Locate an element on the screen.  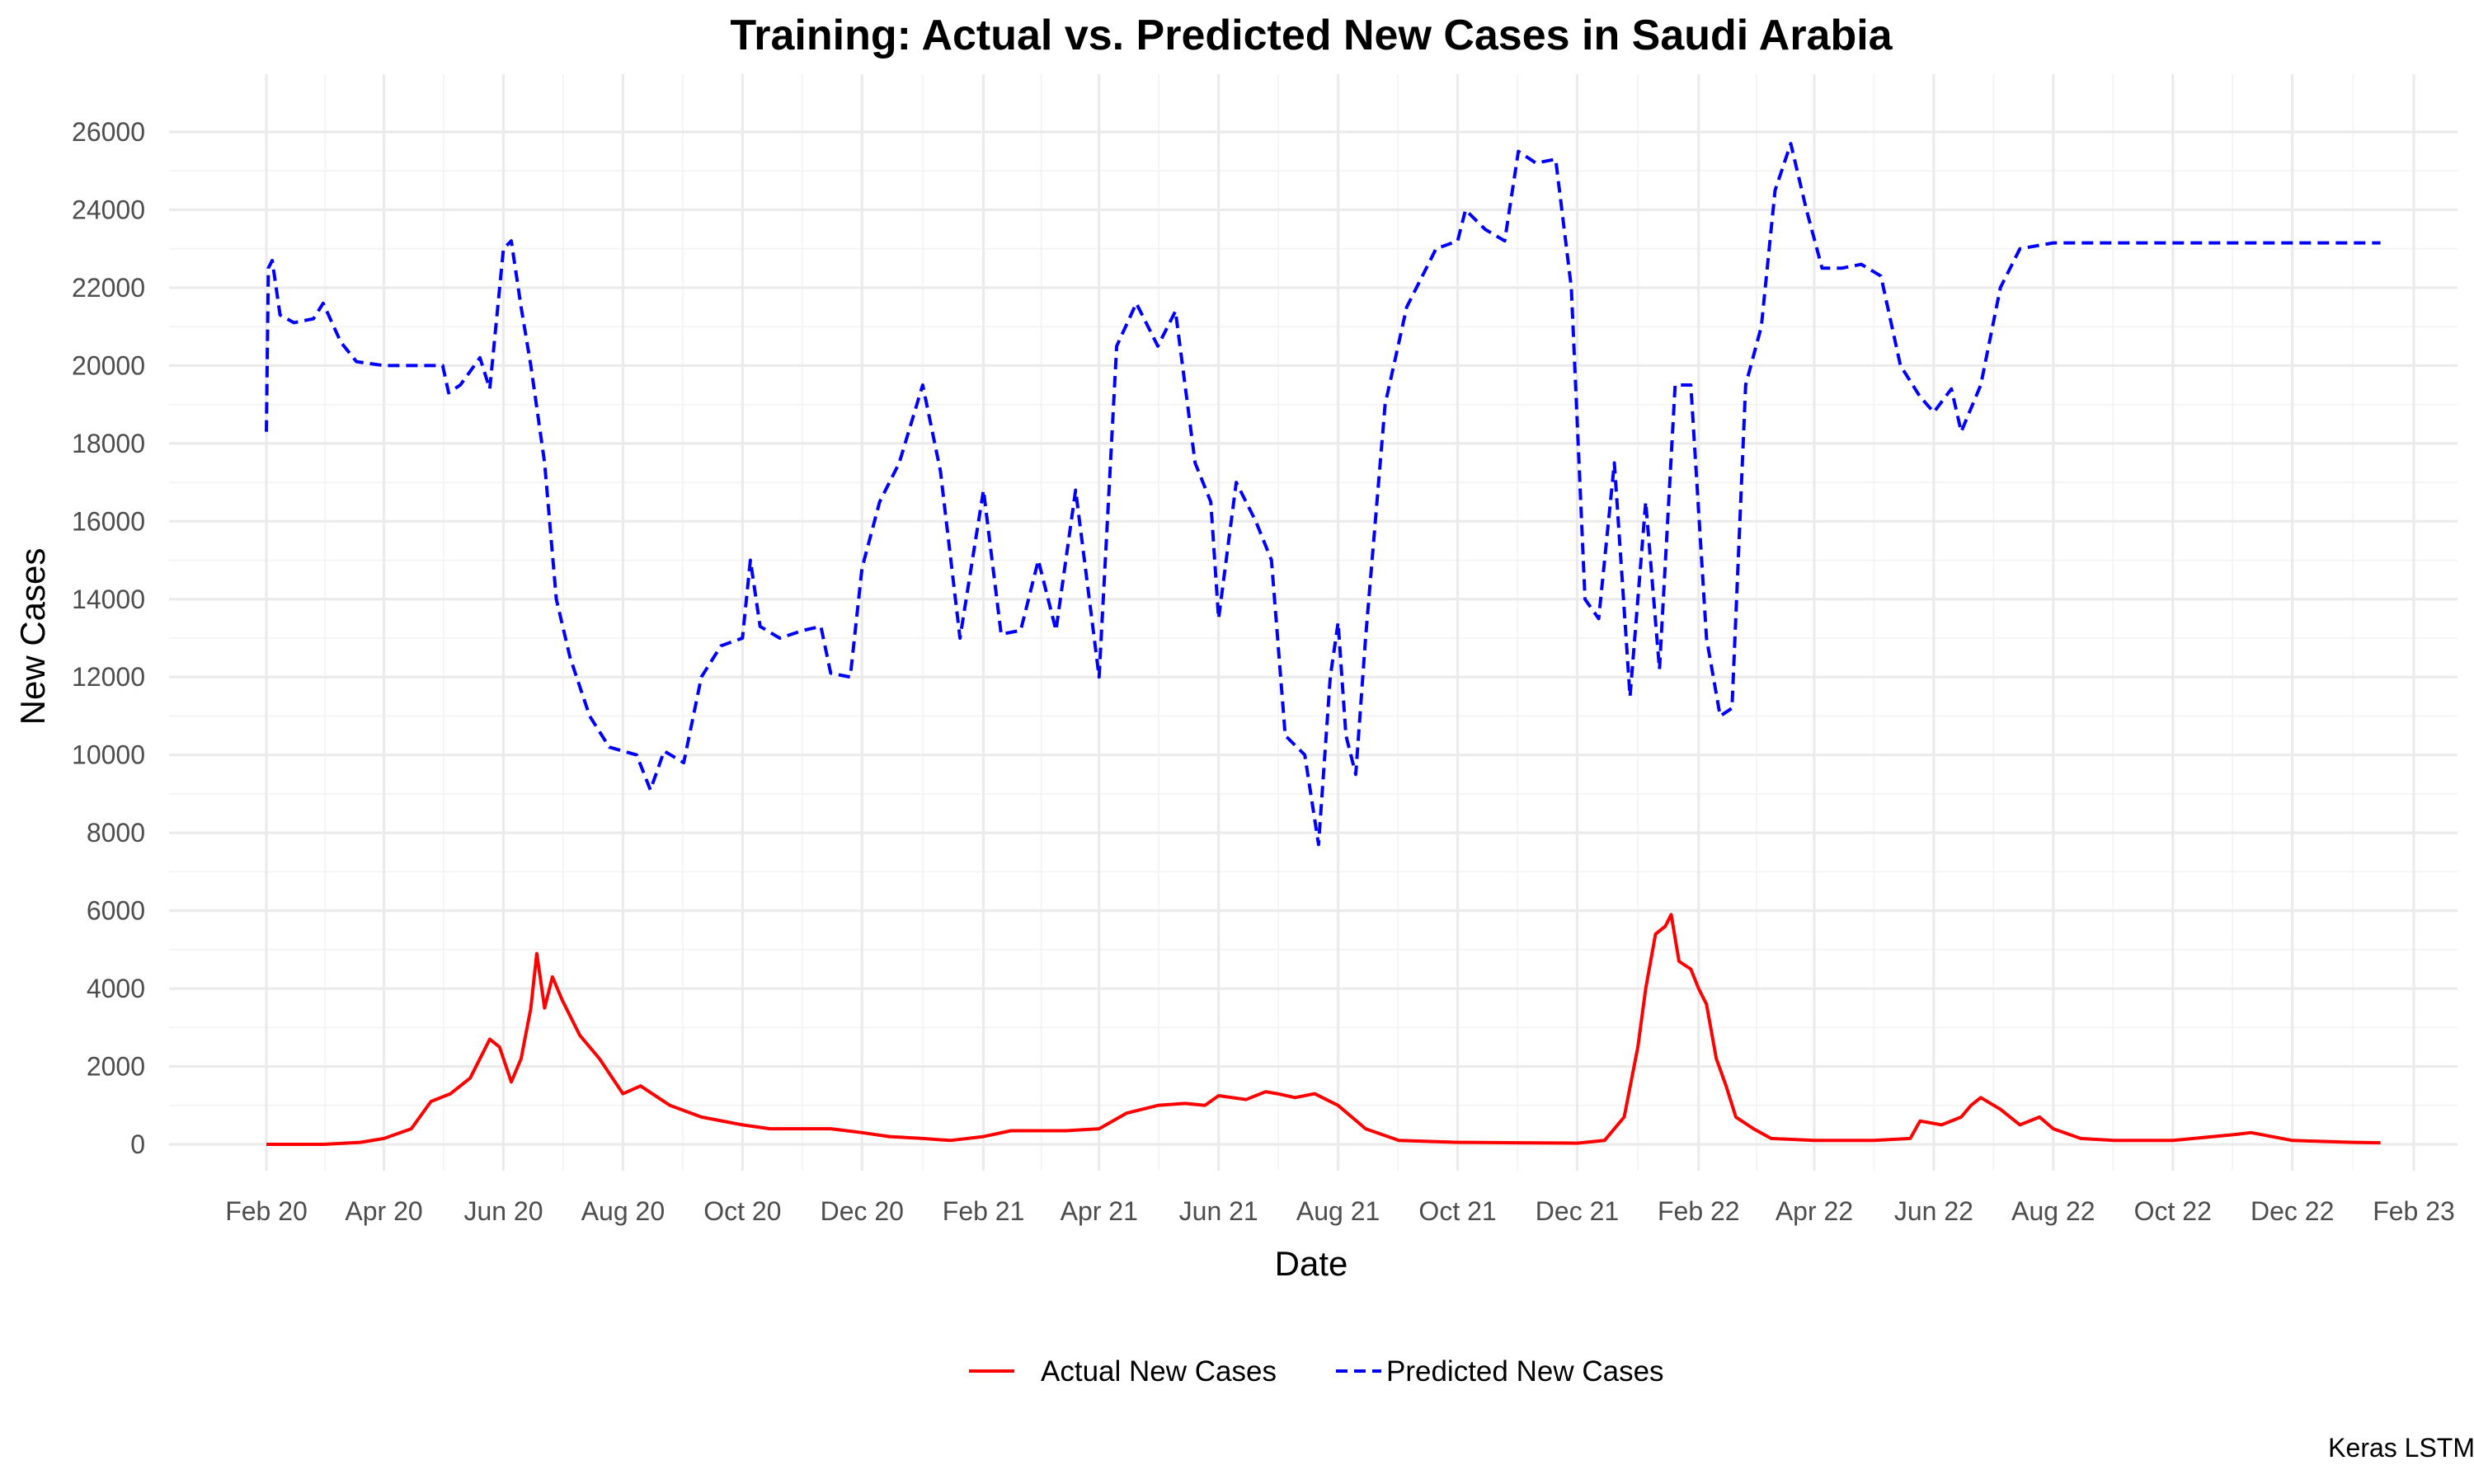
x-tick-label: Apr 22 is located at coordinates (1814, 1211).